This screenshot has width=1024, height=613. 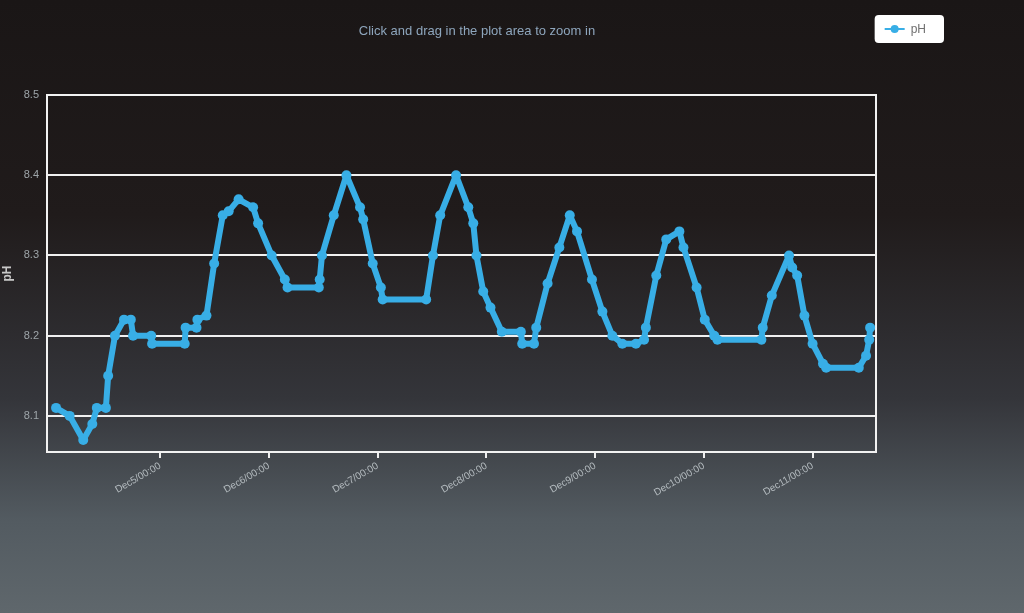 What do you see at coordinates (477, 30) in the screenshot?
I see `chart-subtitle: Click and drag in the plot area to zoom in` at bounding box center [477, 30].